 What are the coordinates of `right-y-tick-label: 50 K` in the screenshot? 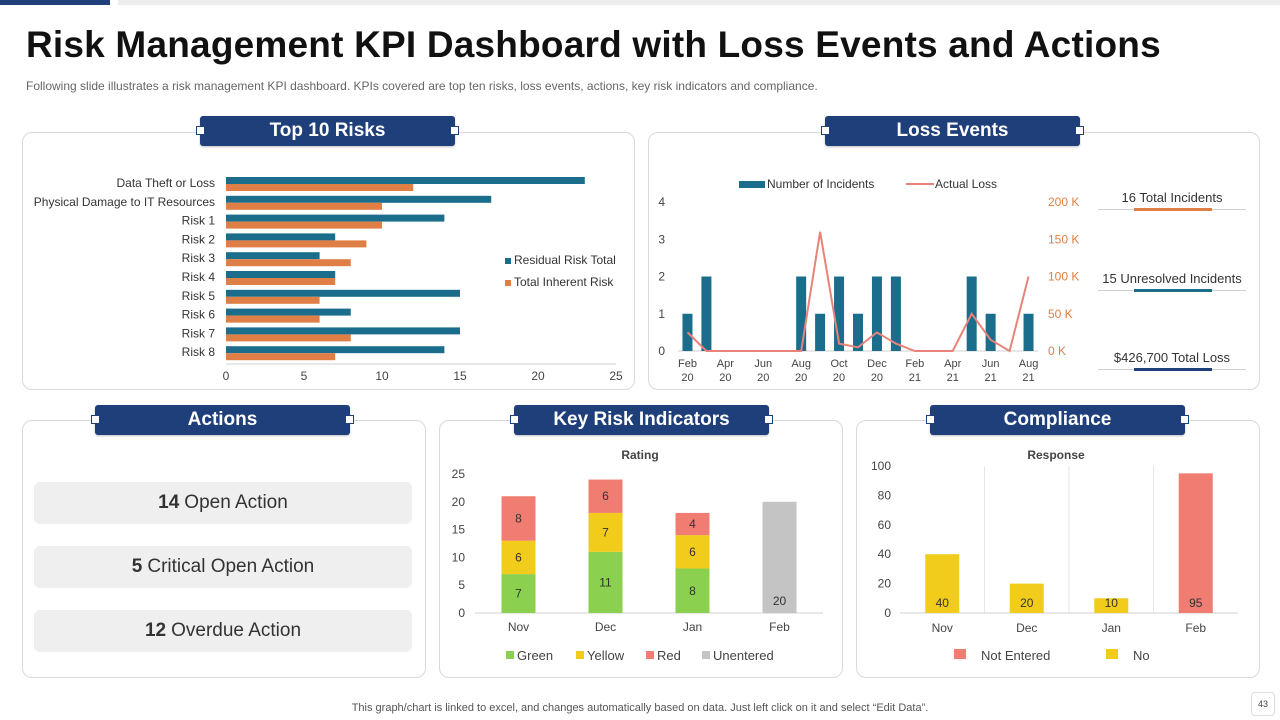 It's located at (1060, 314).